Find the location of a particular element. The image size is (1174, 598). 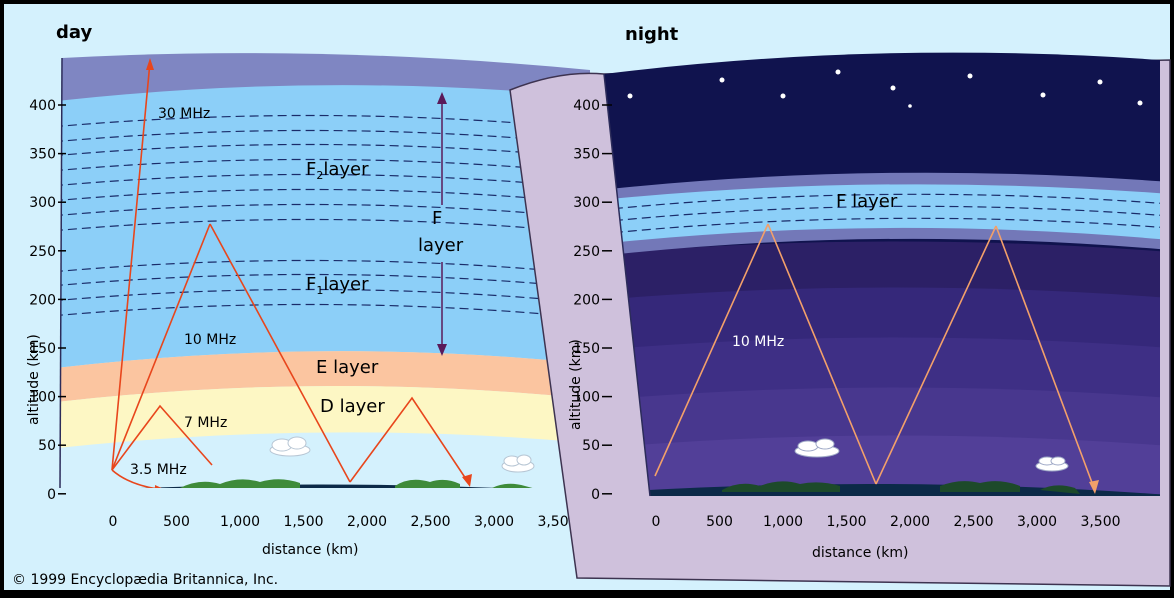

freq-10mhz: 10 MHz is located at coordinates (210, 340).